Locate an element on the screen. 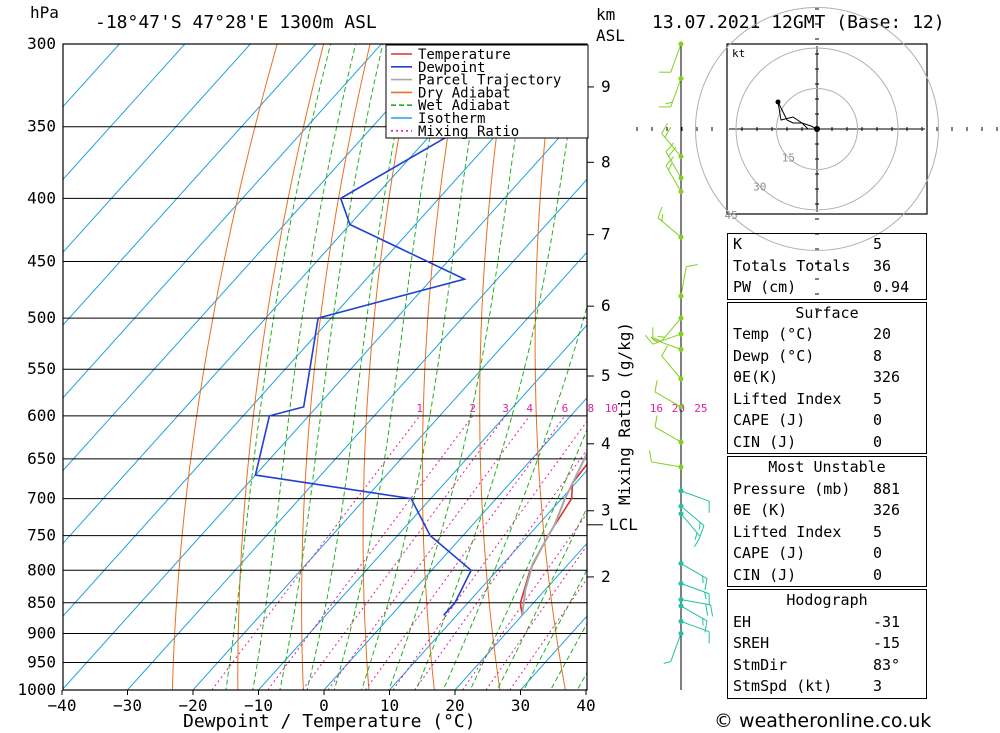 Image resolution: width=1000 pixels, height=733 pixels. k-index-value: 5 is located at coordinates (878, 244).